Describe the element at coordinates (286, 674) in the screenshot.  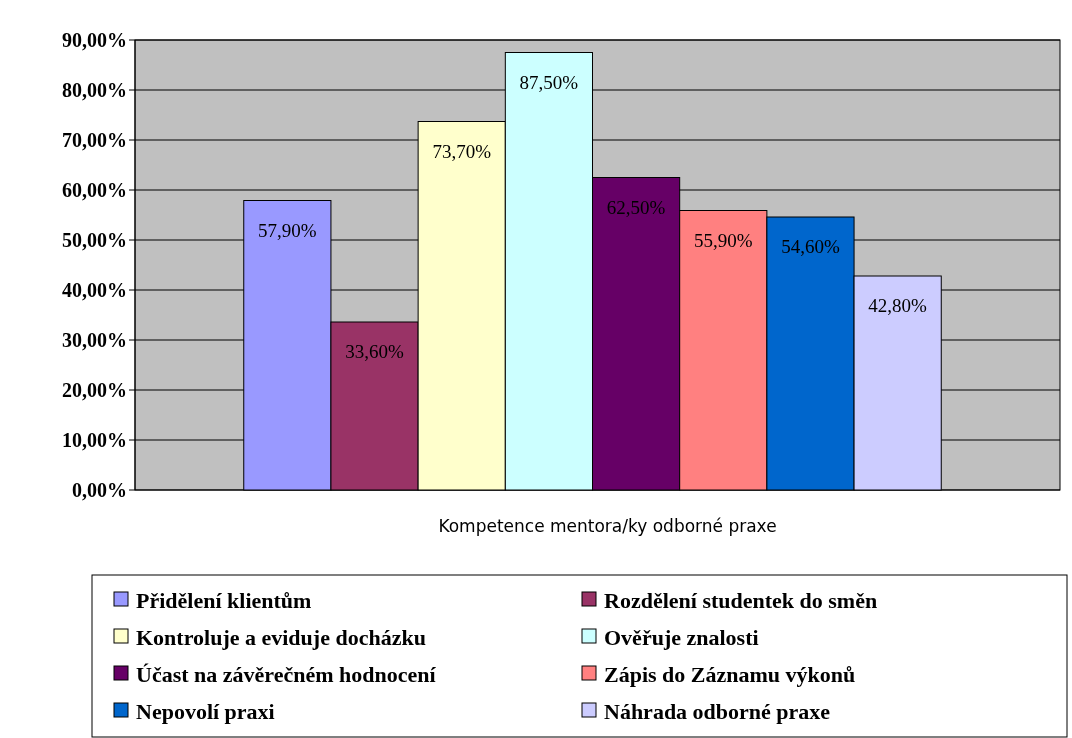
I see `legend-label: Účast na závěrečném hodnocení` at that location.